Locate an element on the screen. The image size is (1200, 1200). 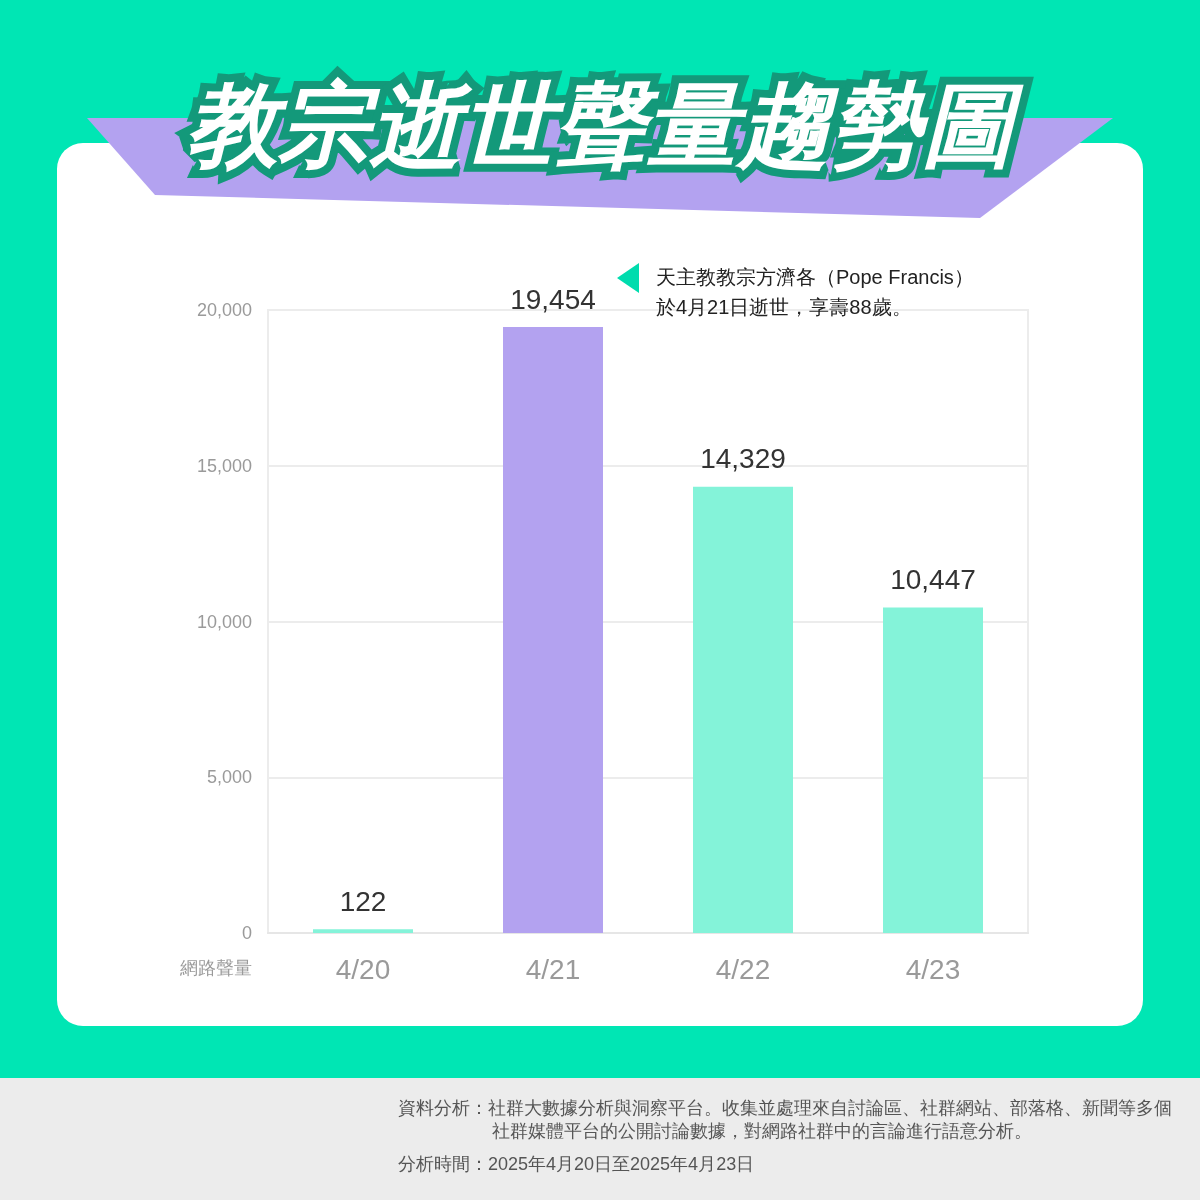
y-tick-label: 0 is located at coordinates (246, 933).